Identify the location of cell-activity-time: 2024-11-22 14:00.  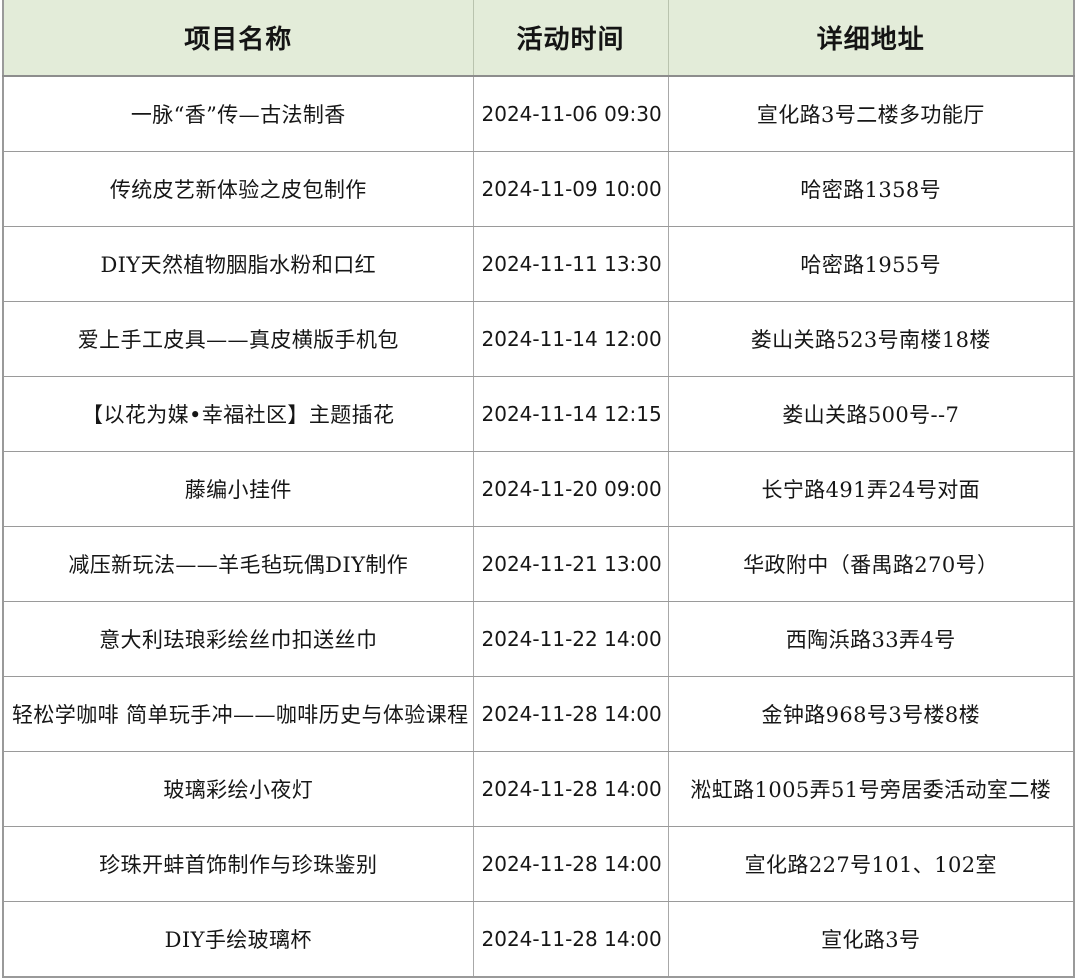
(571, 639).